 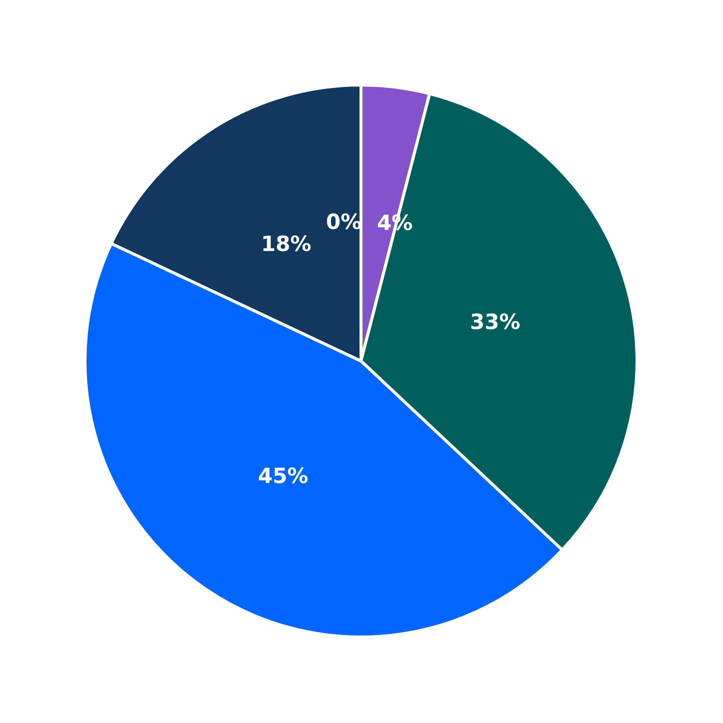 What do you see at coordinates (286, 244) in the screenshot?
I see `data-label: 18%` at bounding box center [286, 244].